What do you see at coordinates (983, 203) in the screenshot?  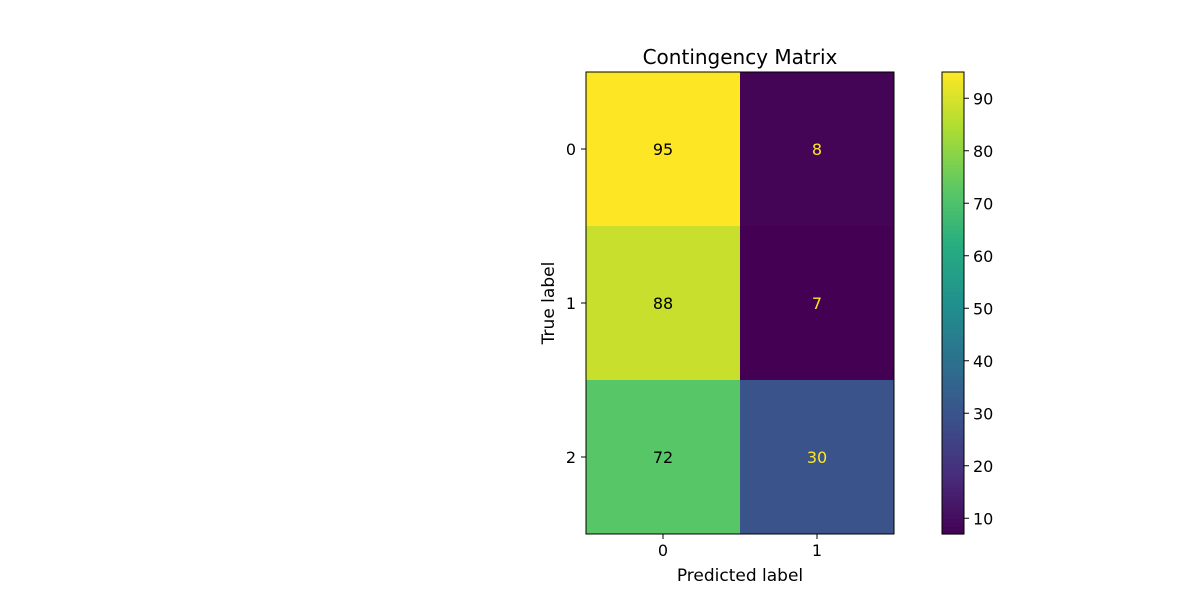 I see `colorbar-tick-label: 70` at bounding box center [983, 203].